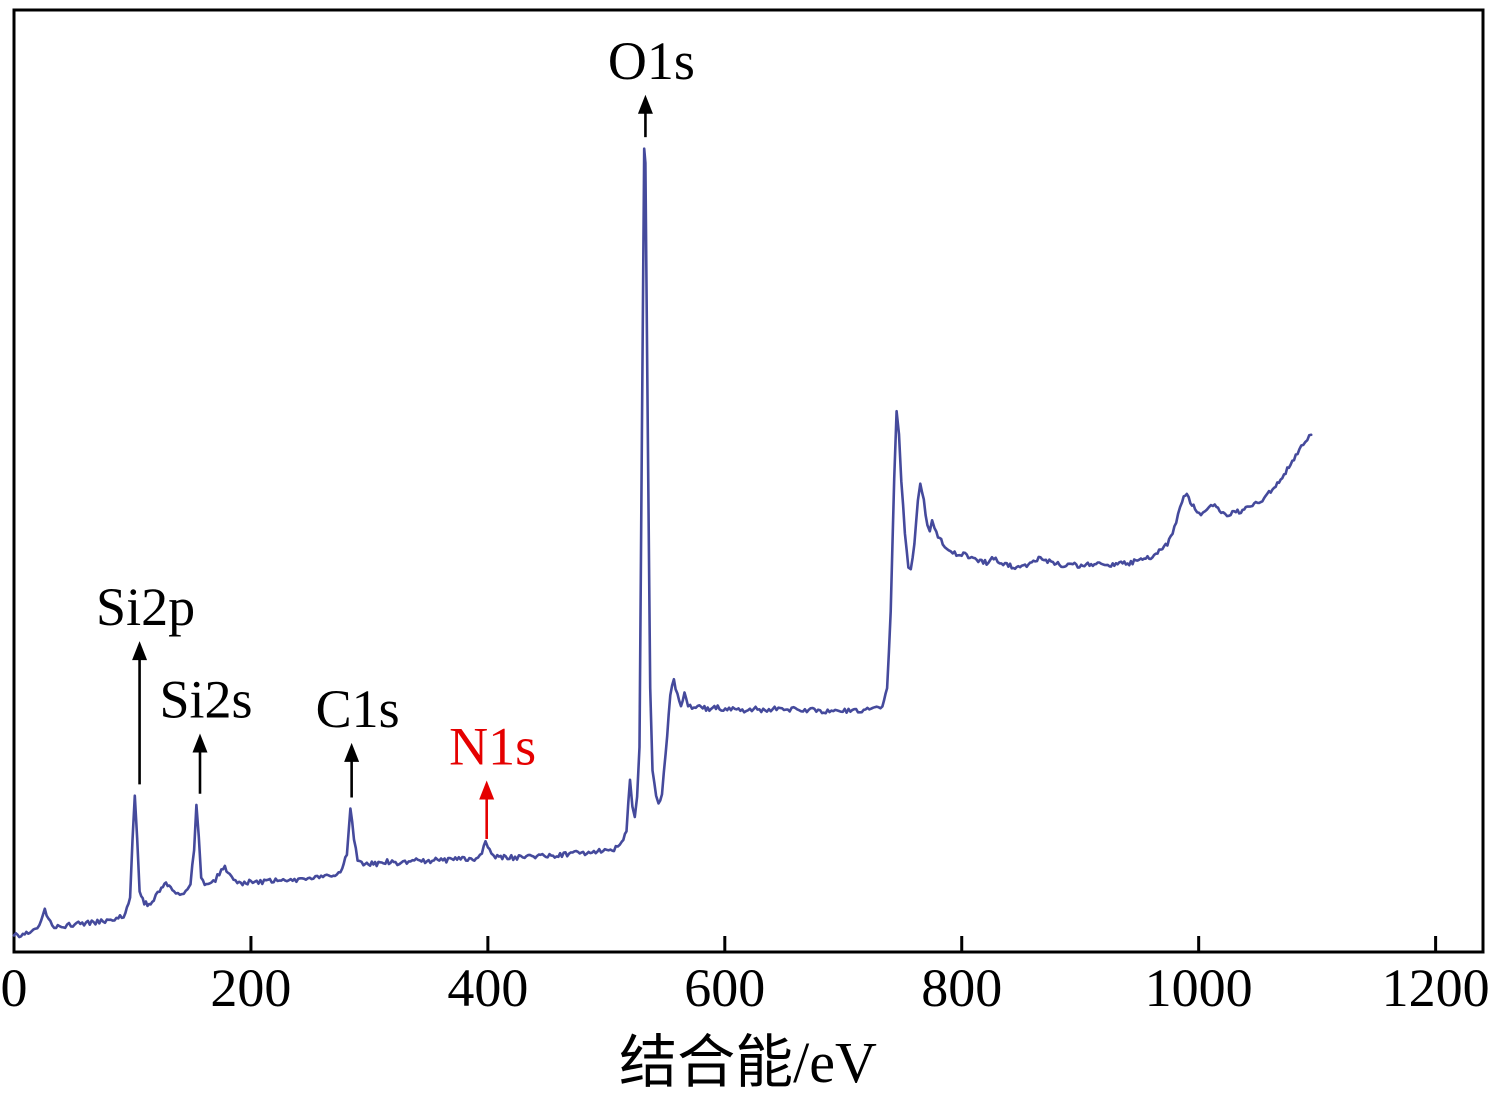  Describe the element at coordinates (487, 988) in the screenshot. I see `x-tick-label: 400` at that location.